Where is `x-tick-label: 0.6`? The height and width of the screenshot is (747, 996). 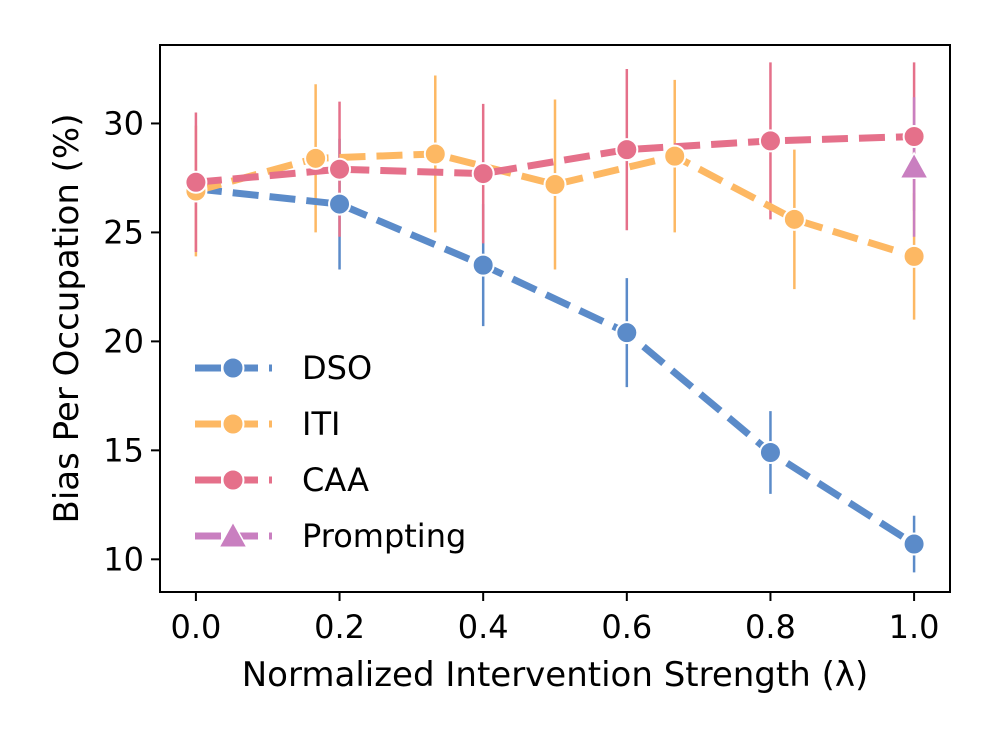
x-tick-label: 0.6 is located at coordinates (626, 627).